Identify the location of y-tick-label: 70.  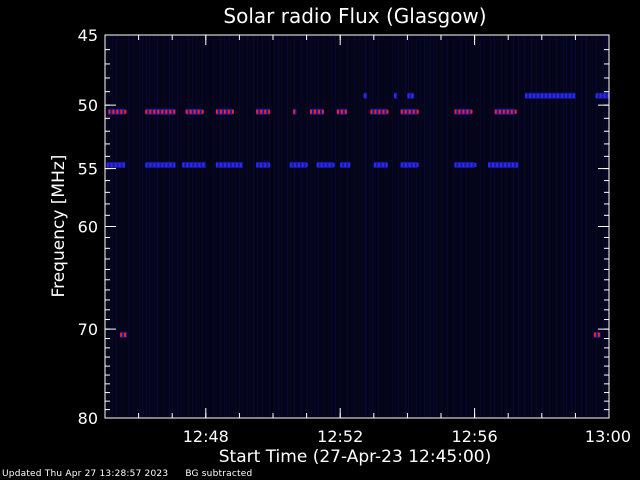
(88, 329).